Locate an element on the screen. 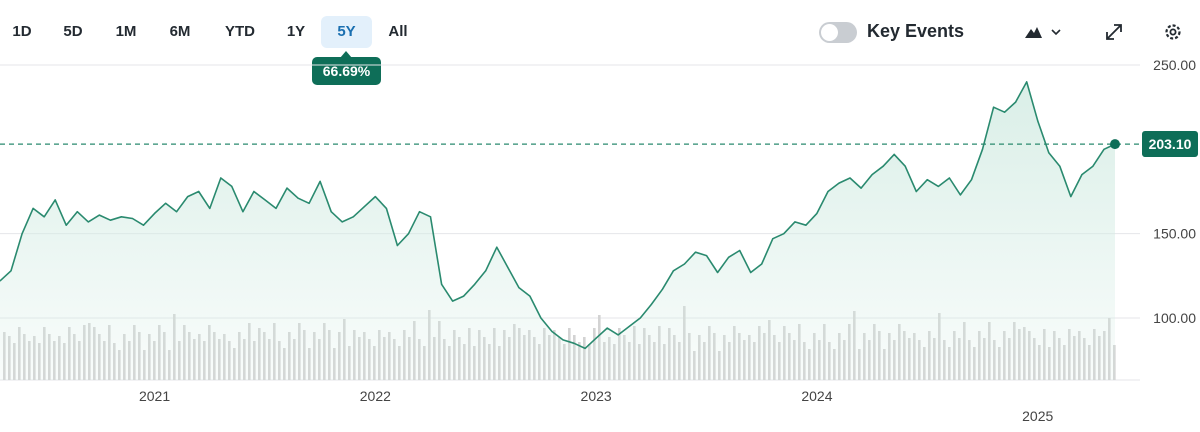  expand-icon is located at coordinates (1114, 32).